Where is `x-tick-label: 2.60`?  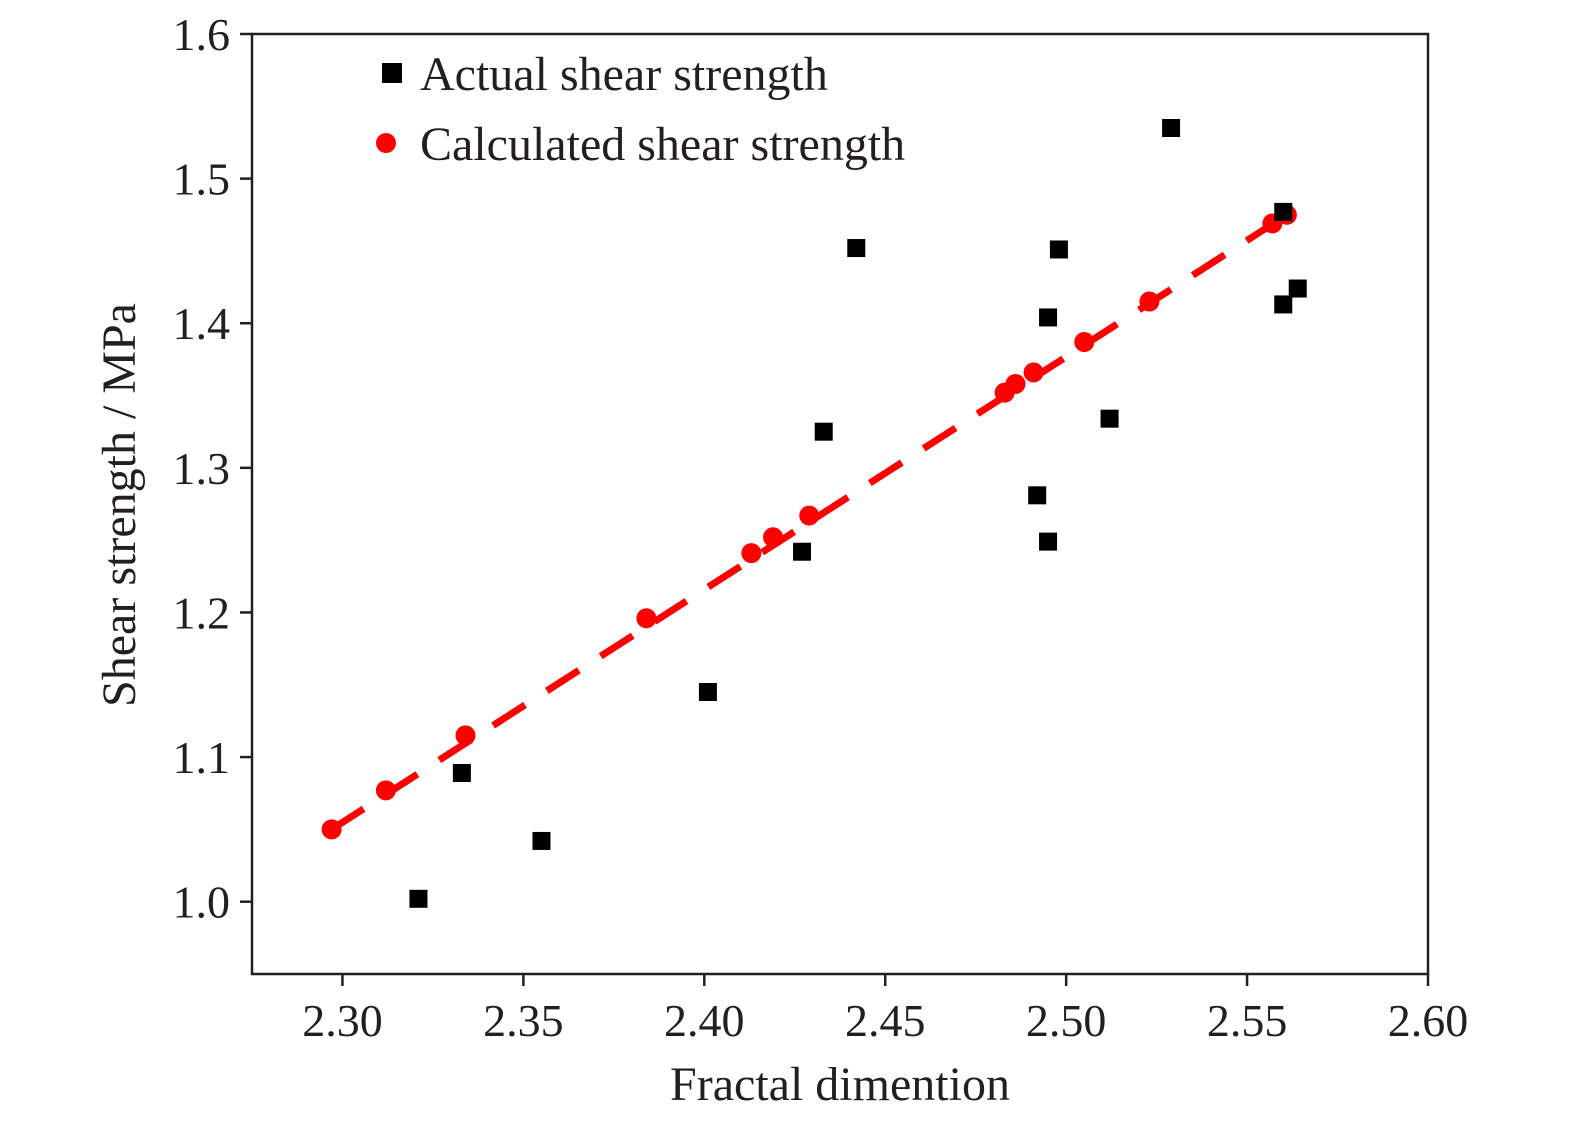 x-tick-label: 2.60 is located at coordinates (1428, 1020).